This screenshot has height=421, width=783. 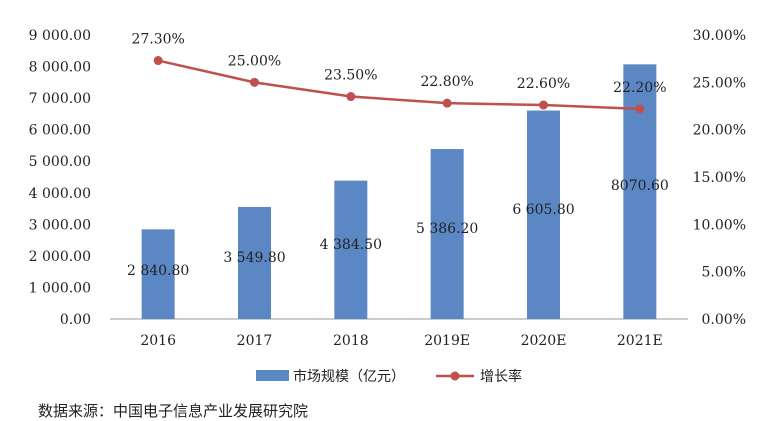 What do you see at coordinates (447, 229) in the screenshot?
I see `bar-value-label: 5 386.20` at bounding box center [447, 229].